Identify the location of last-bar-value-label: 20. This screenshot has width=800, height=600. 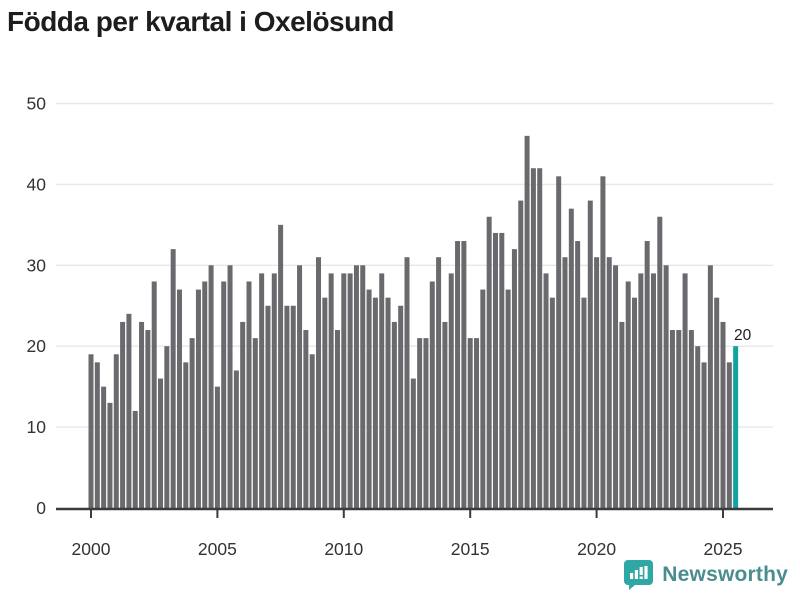
(743, 335).